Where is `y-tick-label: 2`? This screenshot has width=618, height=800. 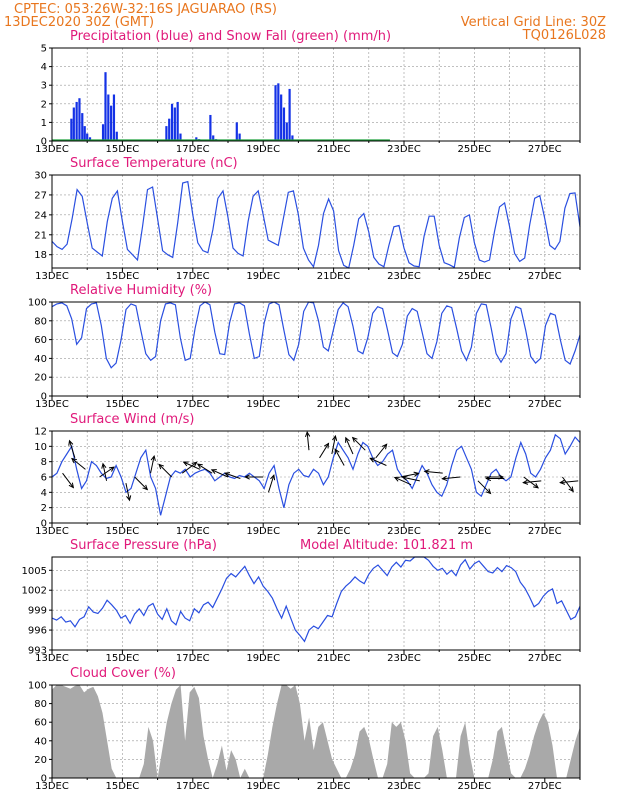 y-tick-label: 2 is located at coordinates (44, 104).